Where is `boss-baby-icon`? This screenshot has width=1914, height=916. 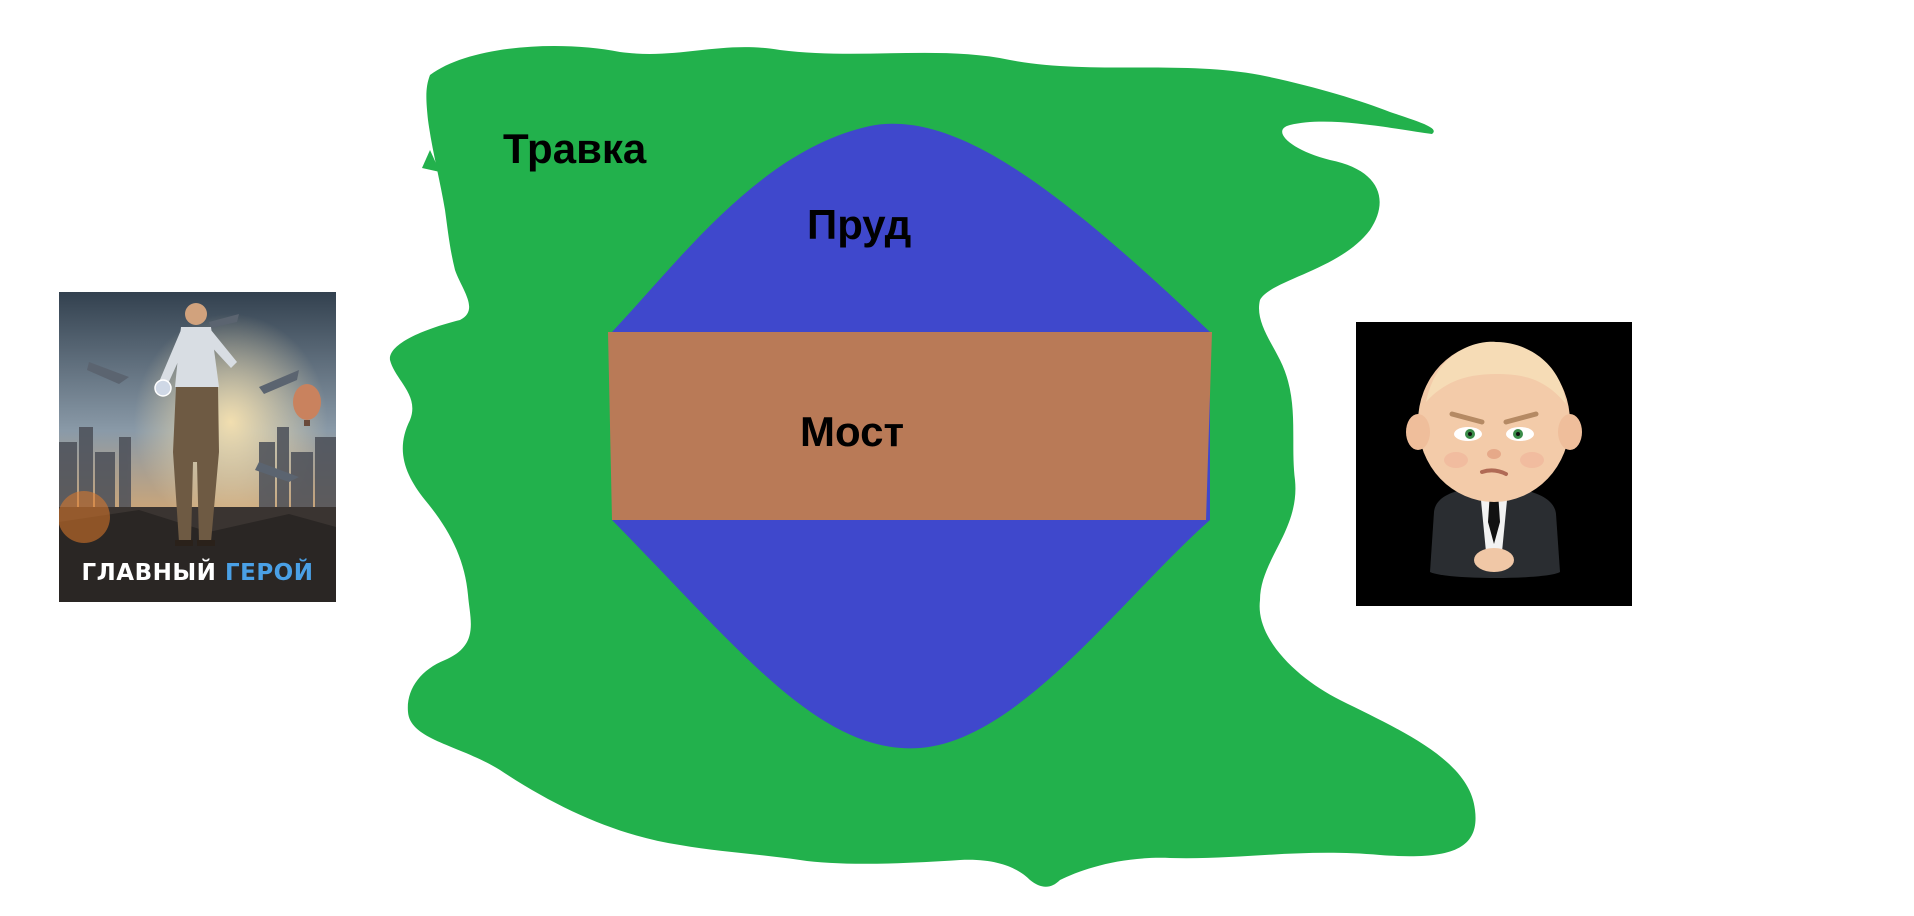 boss-baby-icon is located at coordinates (1494, 464).